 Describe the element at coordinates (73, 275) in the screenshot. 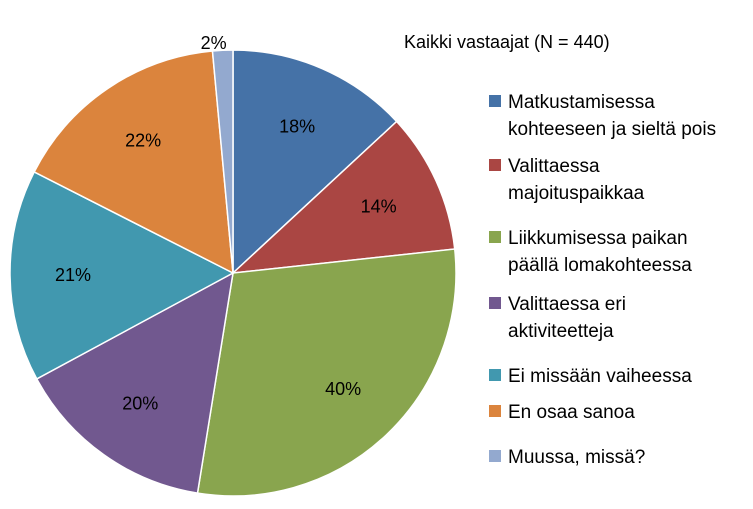

I see `slice-data-label: 21%` at that location.